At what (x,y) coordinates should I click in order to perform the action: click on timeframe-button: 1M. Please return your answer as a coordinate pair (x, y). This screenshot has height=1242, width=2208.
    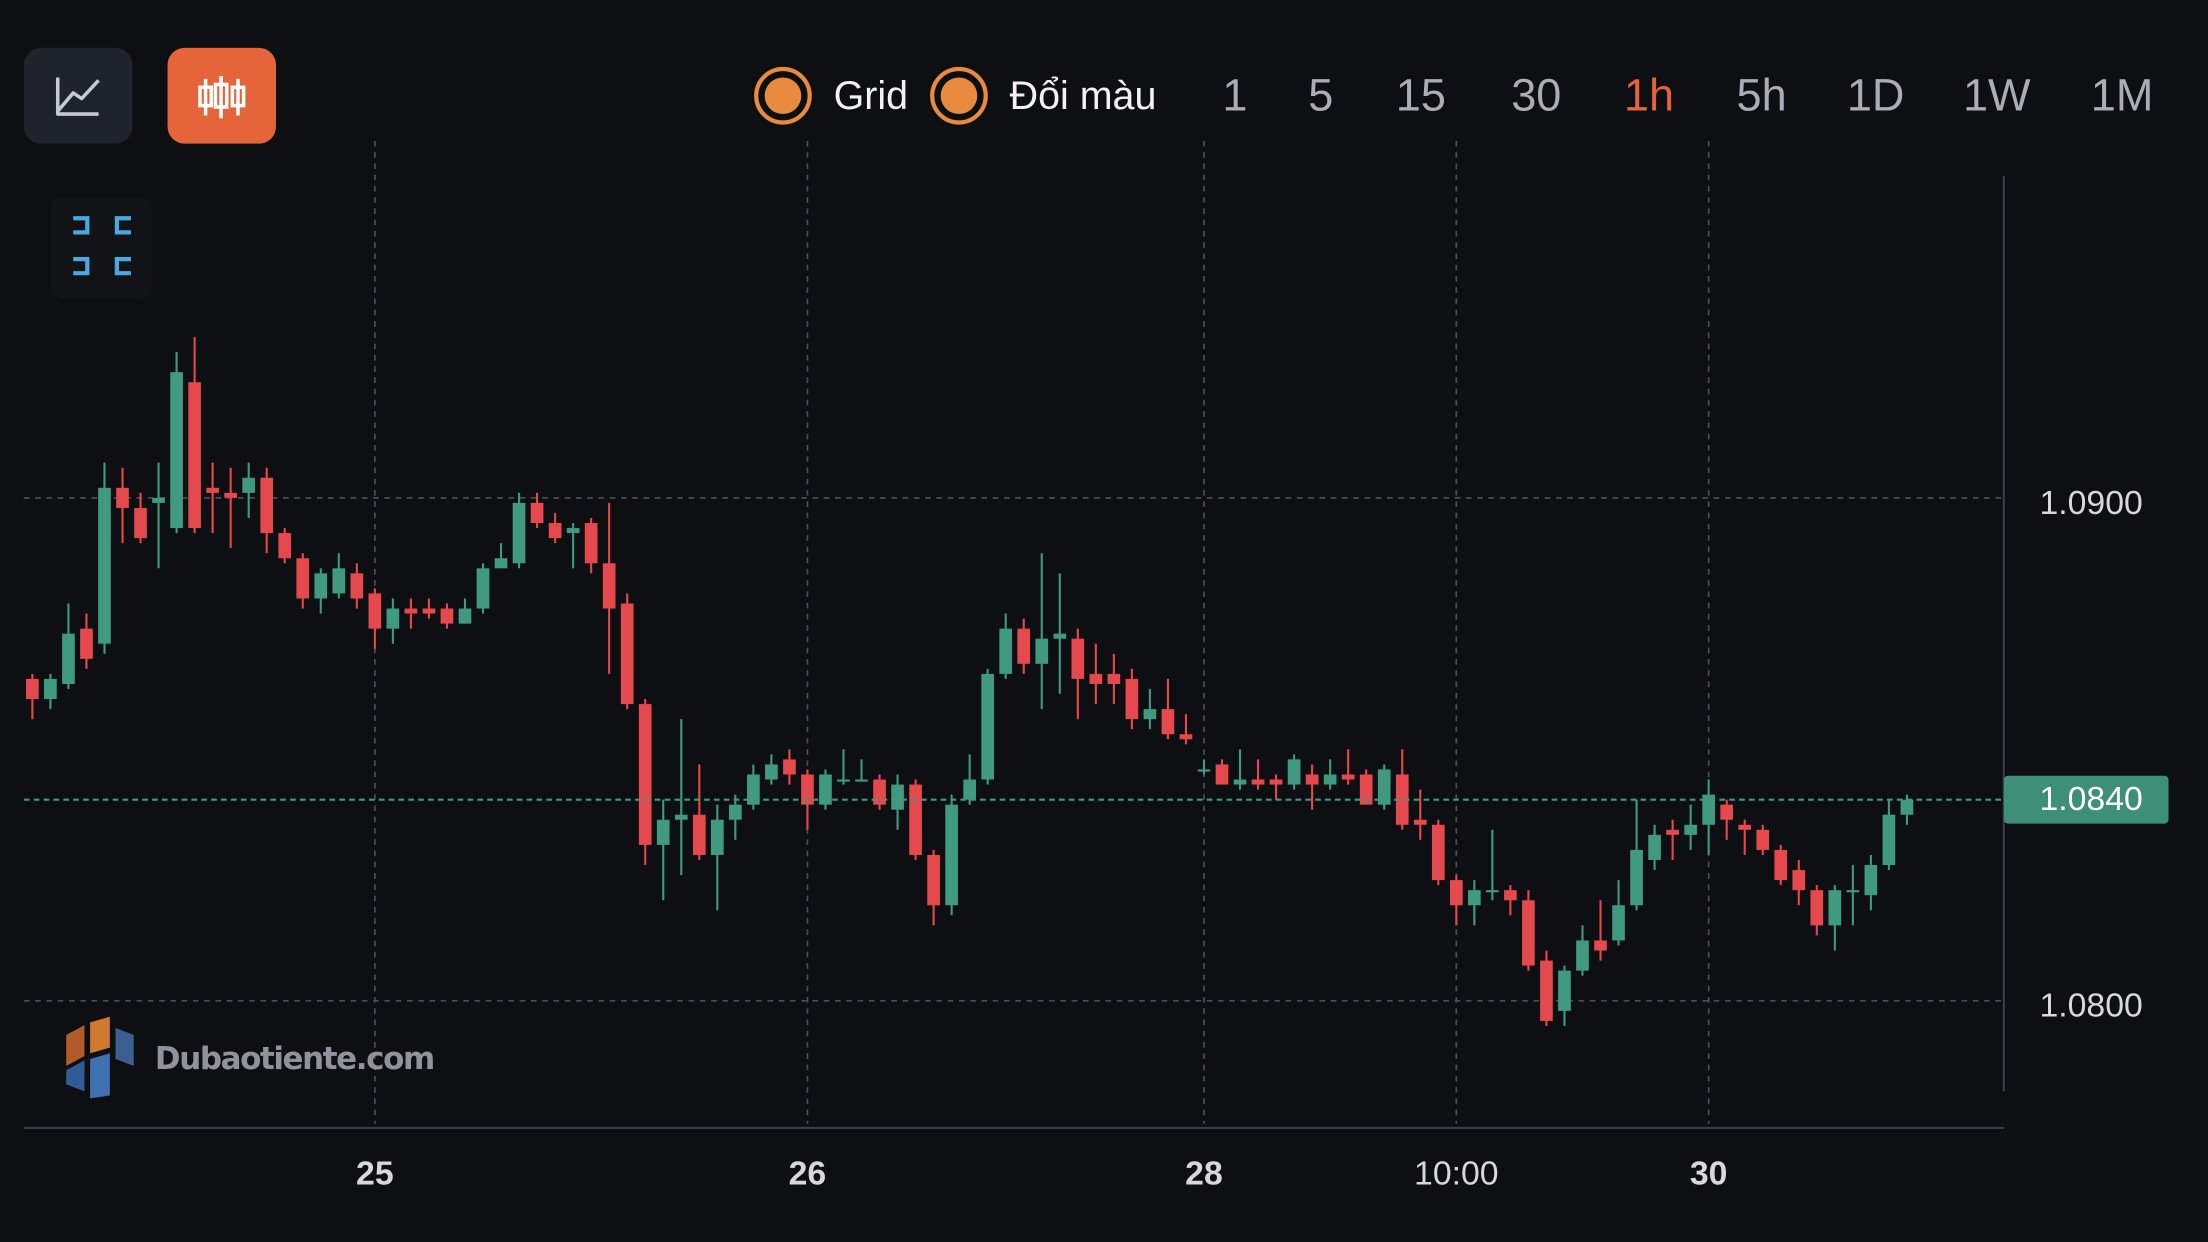
    Looking at the image, I should click on (2122, 94).